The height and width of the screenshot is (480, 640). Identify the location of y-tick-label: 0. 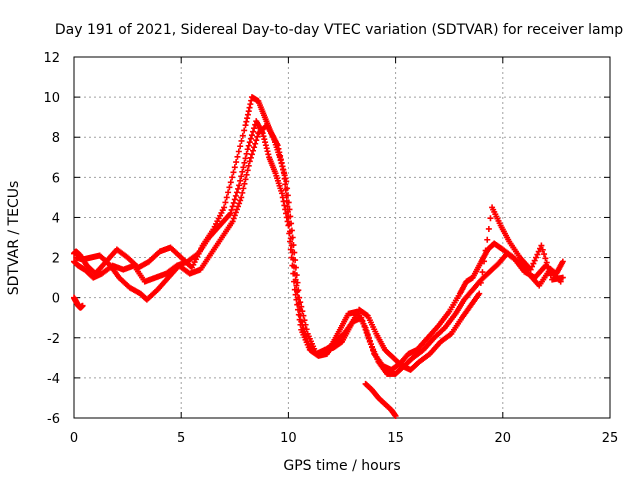
(56, 299).